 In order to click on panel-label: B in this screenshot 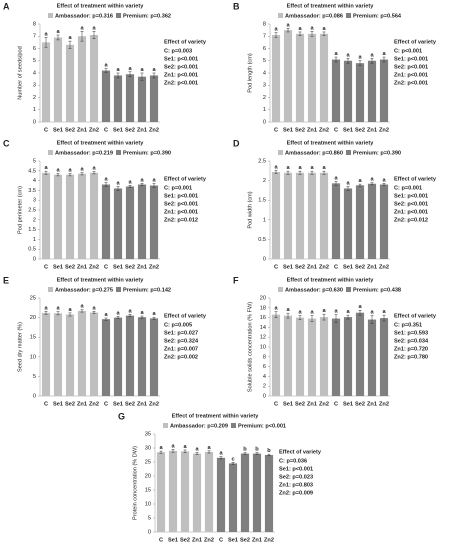, I will do `click(236, 6)`.